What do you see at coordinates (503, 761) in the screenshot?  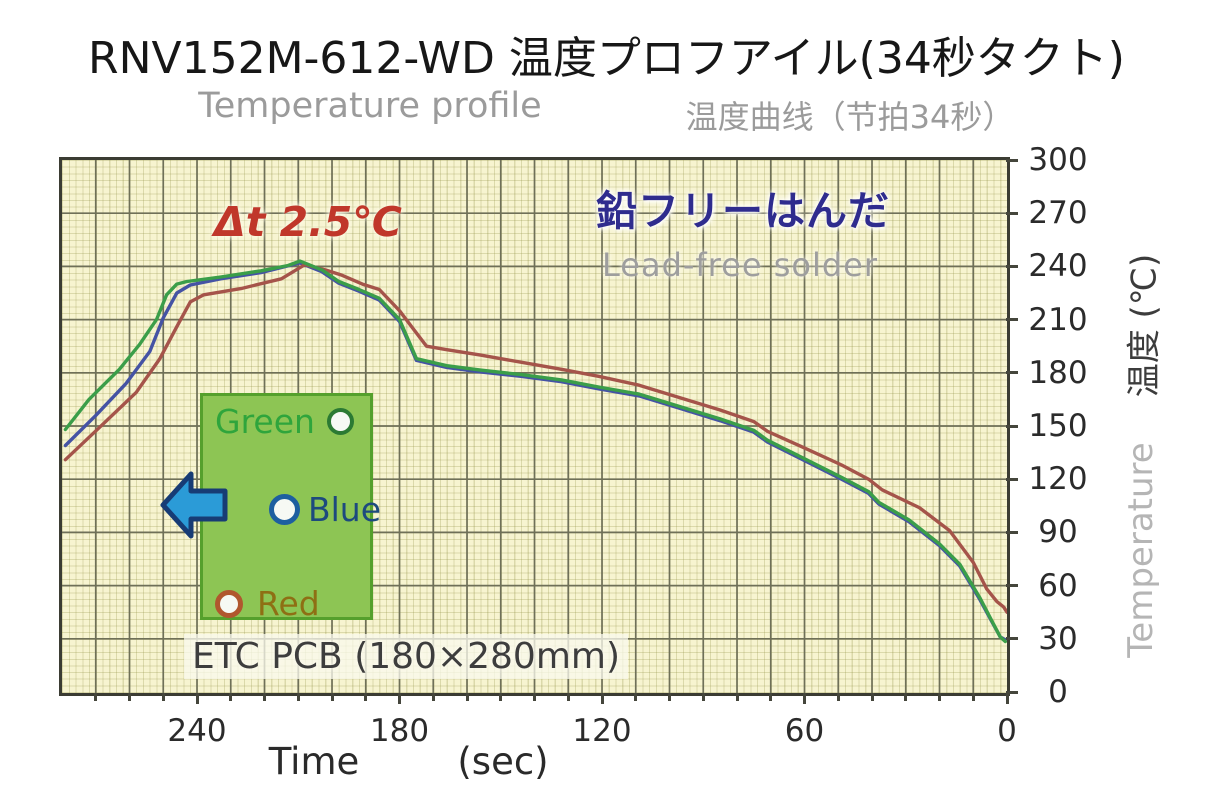 I see `x-axis-unit-label: (sec)` at bounding box center [503, 761].